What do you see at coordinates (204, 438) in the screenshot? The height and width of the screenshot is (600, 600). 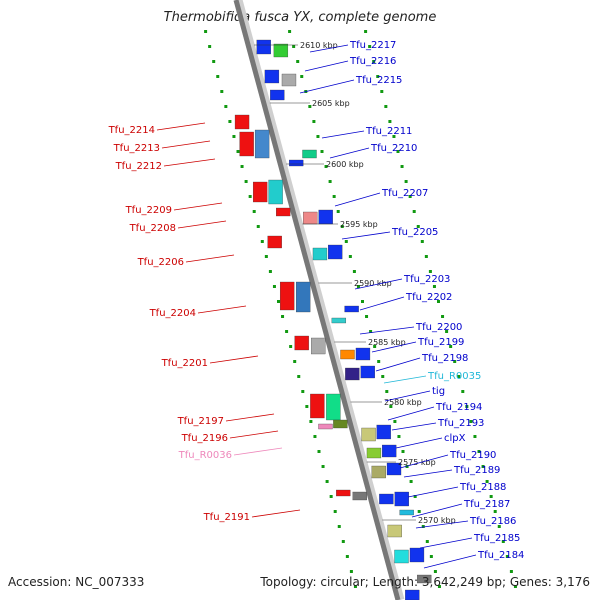 I see `reverse-gene-label: Tfu_2196` at bounding box center [204, 438].